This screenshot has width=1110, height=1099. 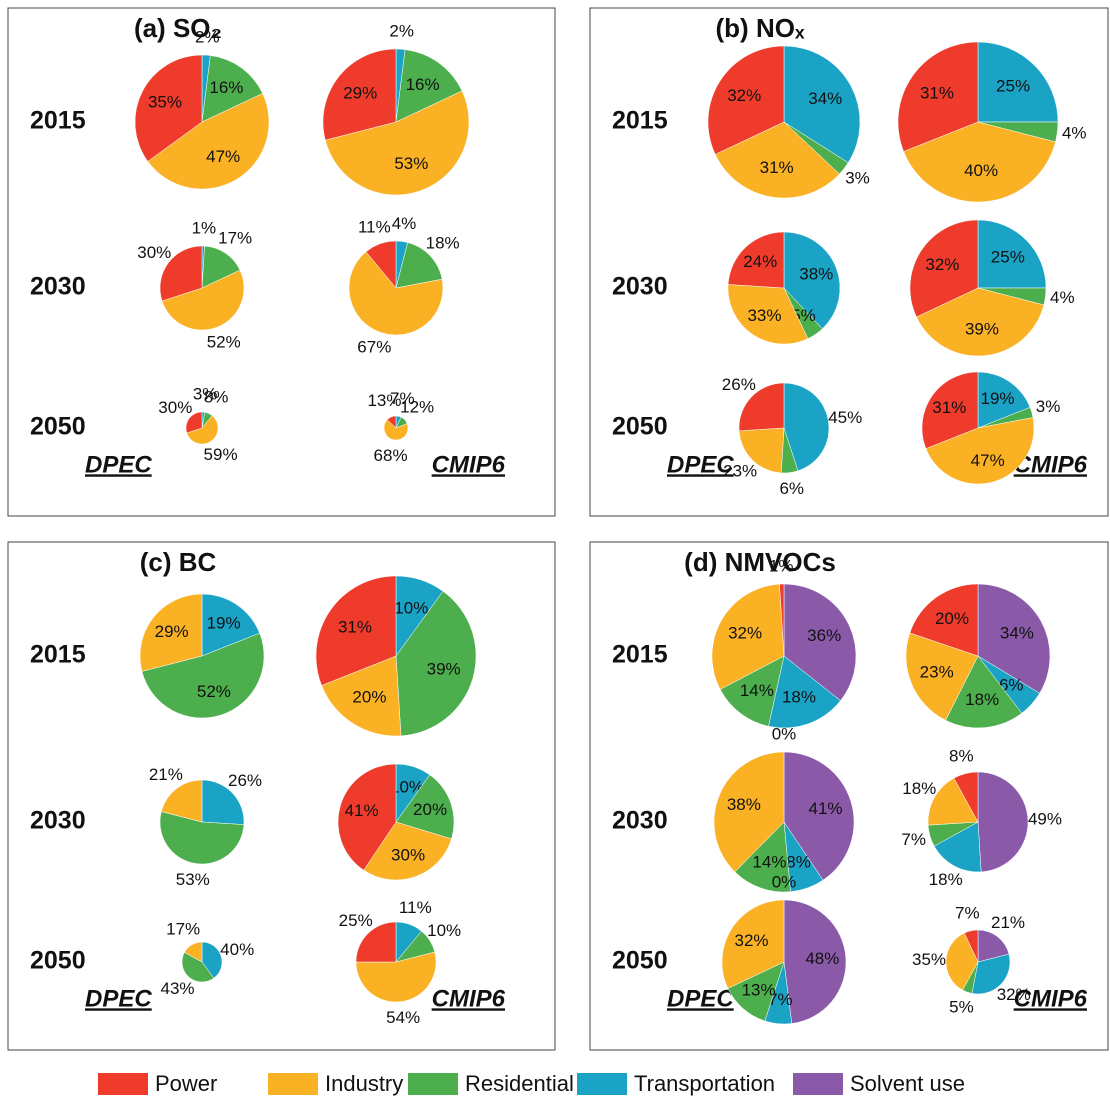 What do you see at coordinates (178, 28) in the screenshot?
I see `panel-title: (a) SO₂` at bounding box center [178, 28].